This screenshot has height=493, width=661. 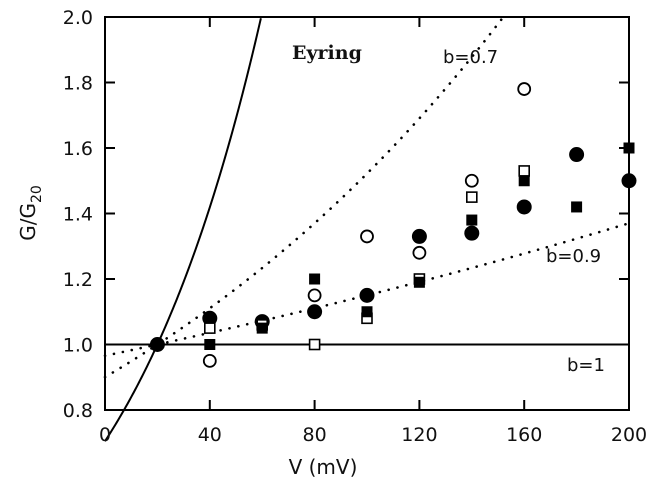 What do you see at coordinates (323, 467) in the screenshot?
I see `x-axis-title: V (mV)` at bounding box center [323, 467].